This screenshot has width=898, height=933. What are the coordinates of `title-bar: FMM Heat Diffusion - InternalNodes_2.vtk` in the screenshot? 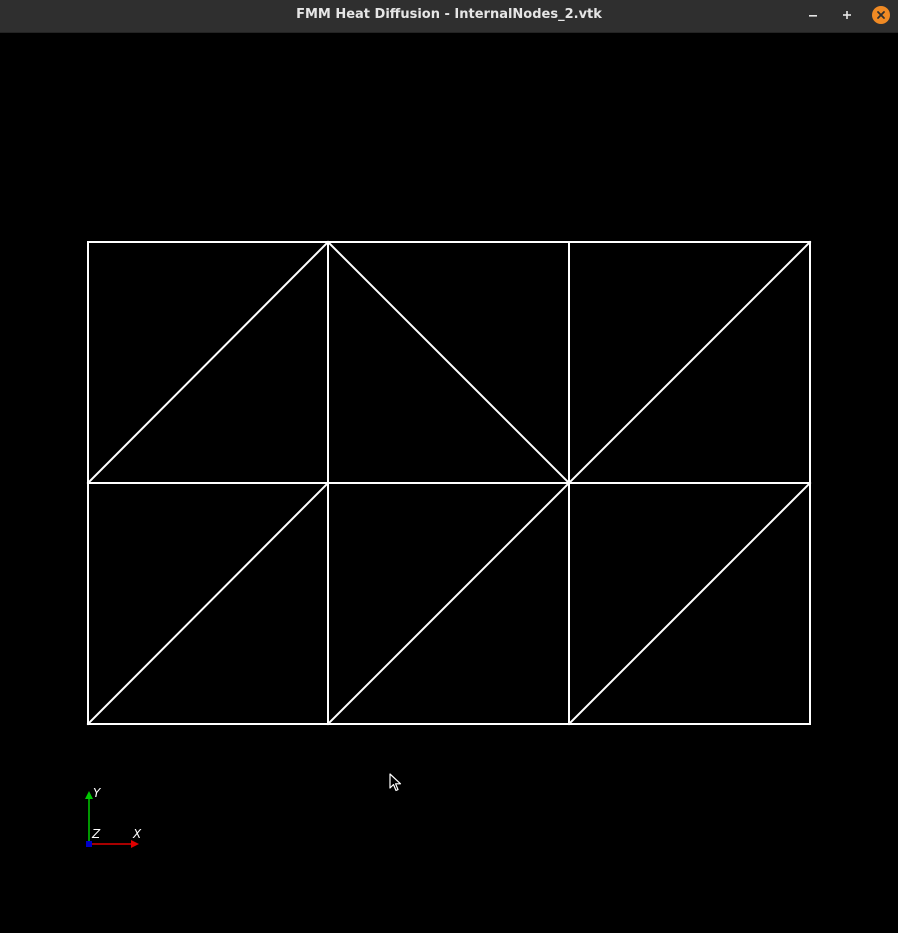 It's located at (449, 16).